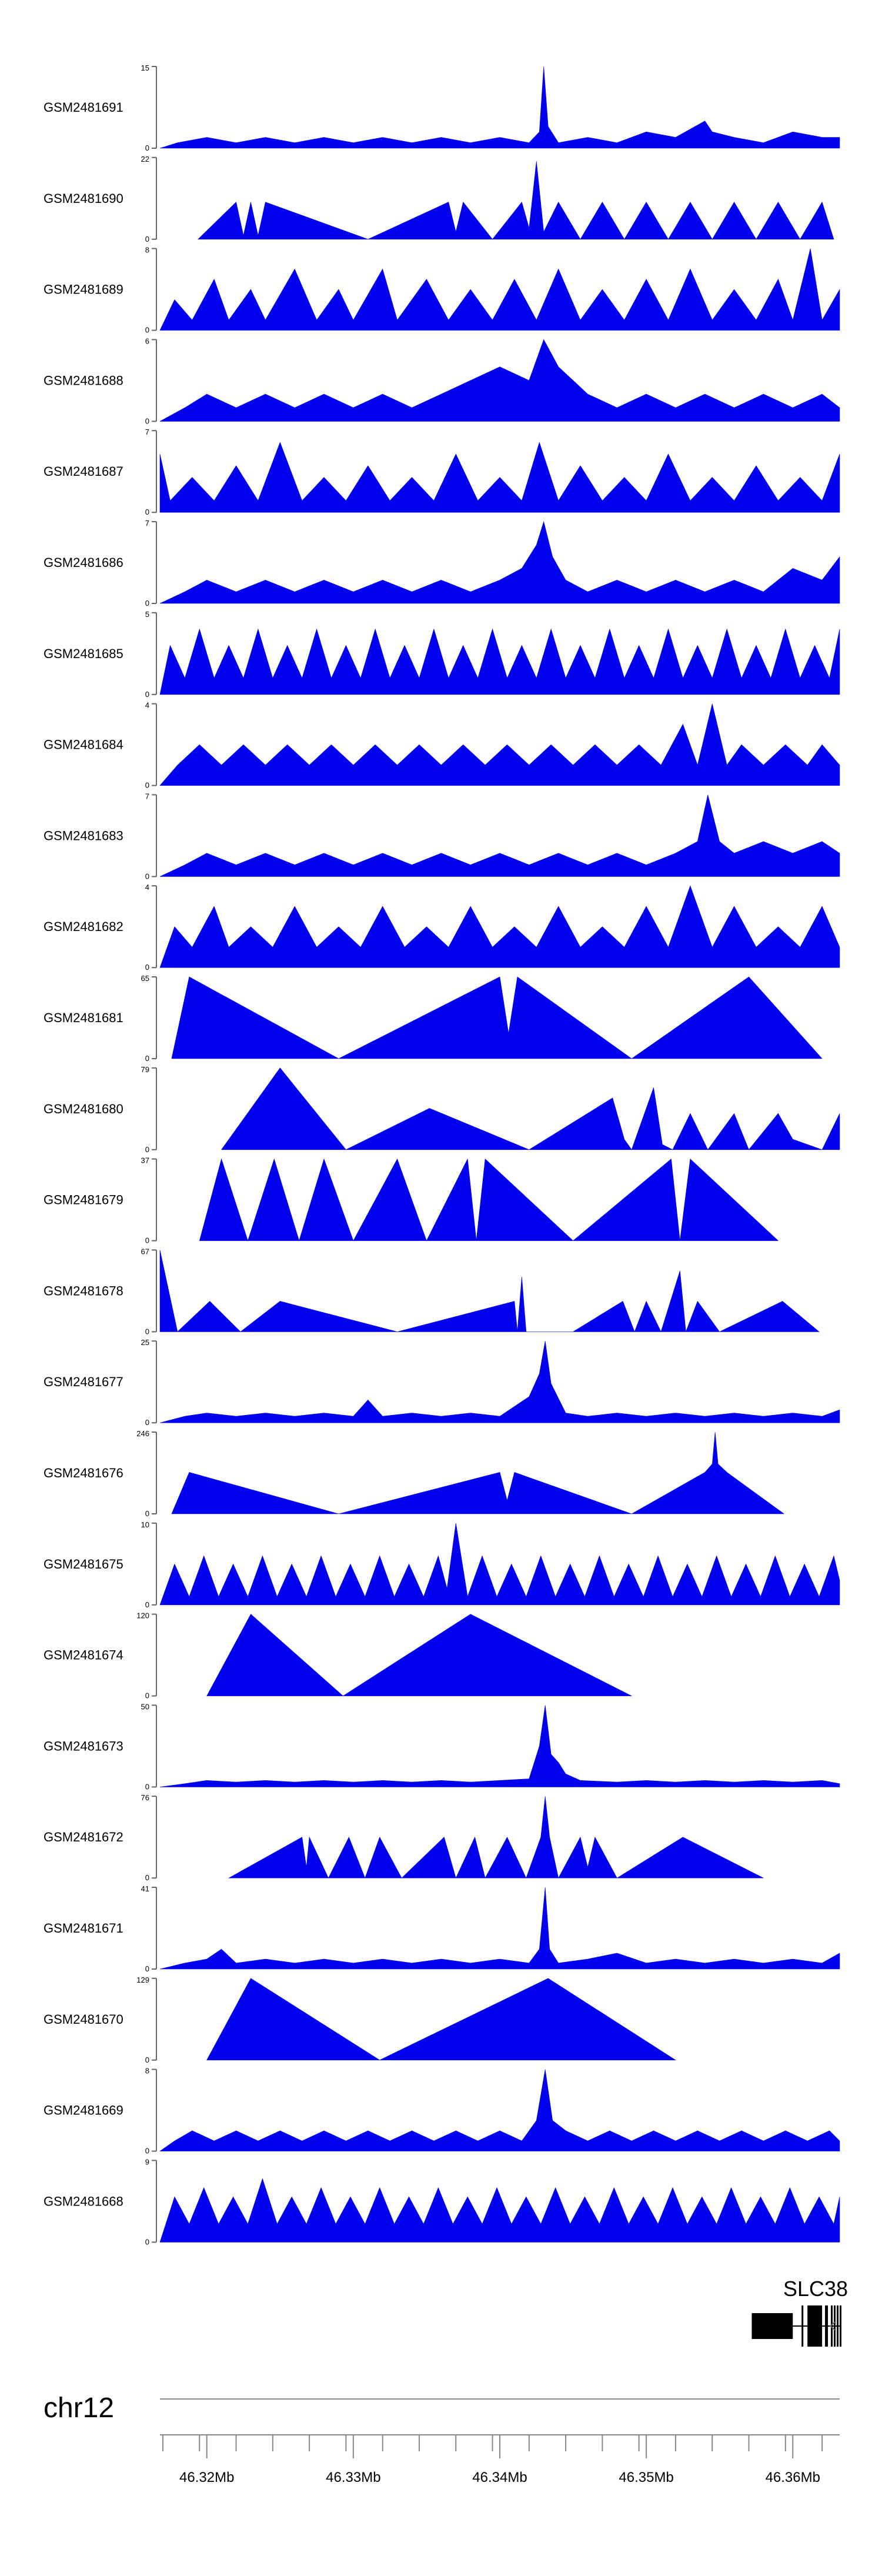 The image size is (882, 2576). I want to click on track-label: GSM2481676, so click(83, 1473).